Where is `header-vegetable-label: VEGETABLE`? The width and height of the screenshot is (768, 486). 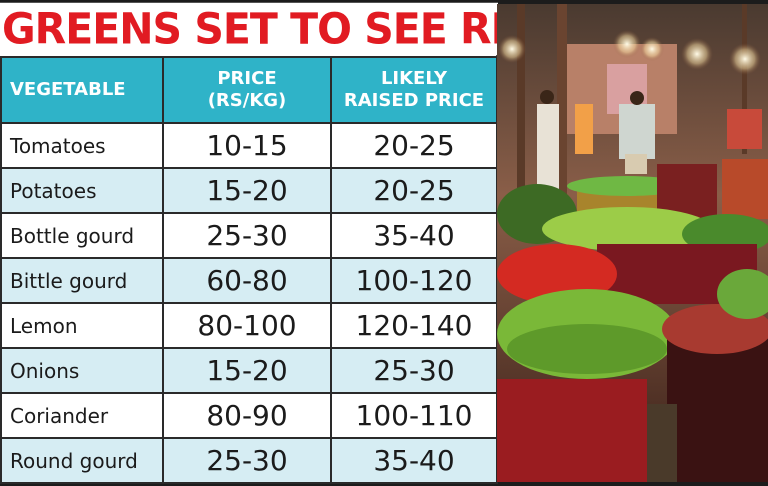 header-vegetable-label: VEGETABLE is located at coordinates (68, 89).